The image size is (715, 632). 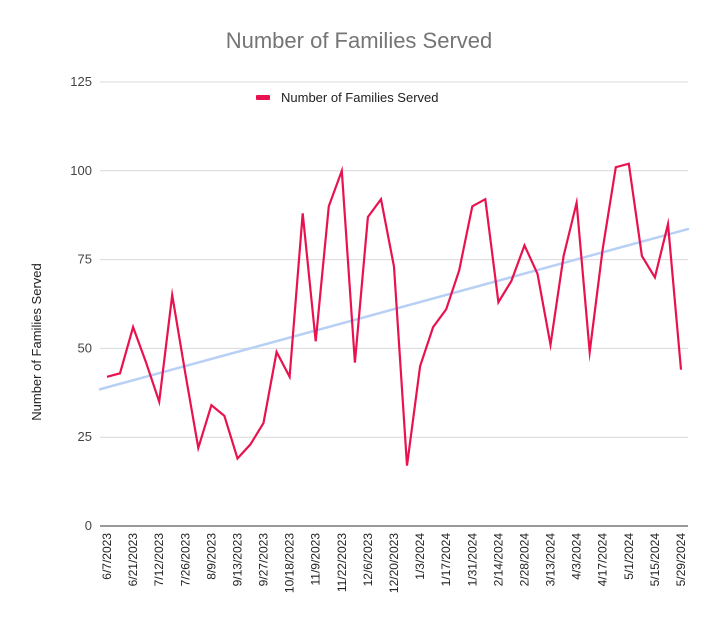 I want to click on x-tick-label: 9/13/2023, so click(x=238, y=560).